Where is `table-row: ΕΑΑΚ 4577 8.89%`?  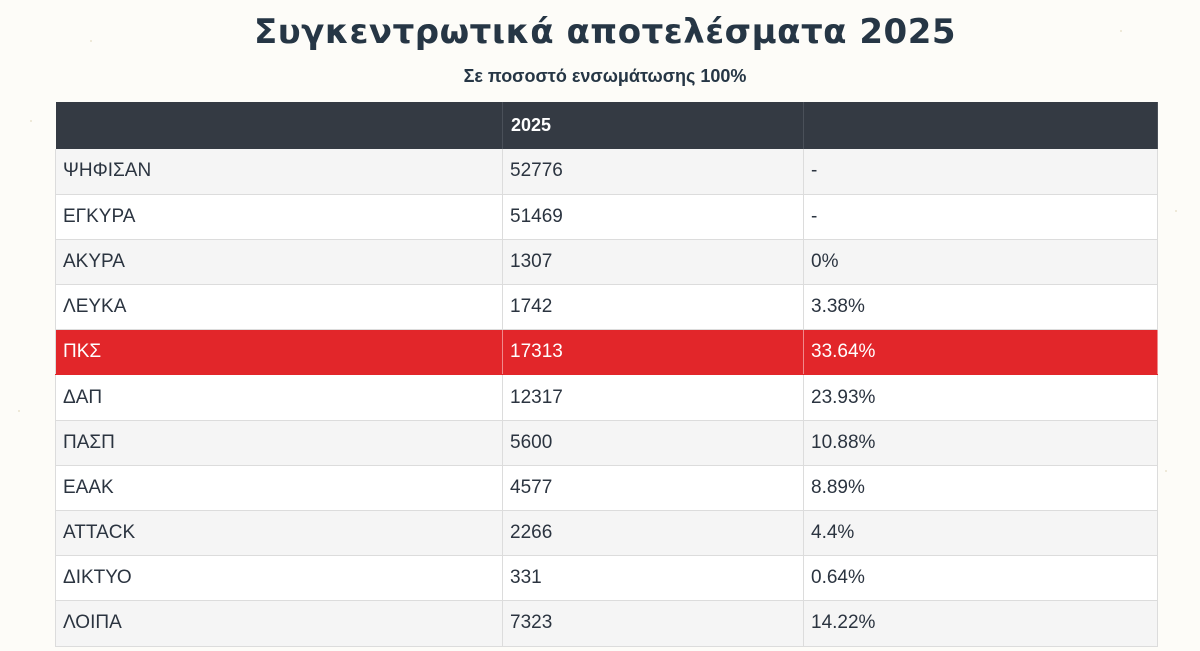
table-row: ΕΑΑΚ 4577 8.89% is located at coordinates (606, 488).